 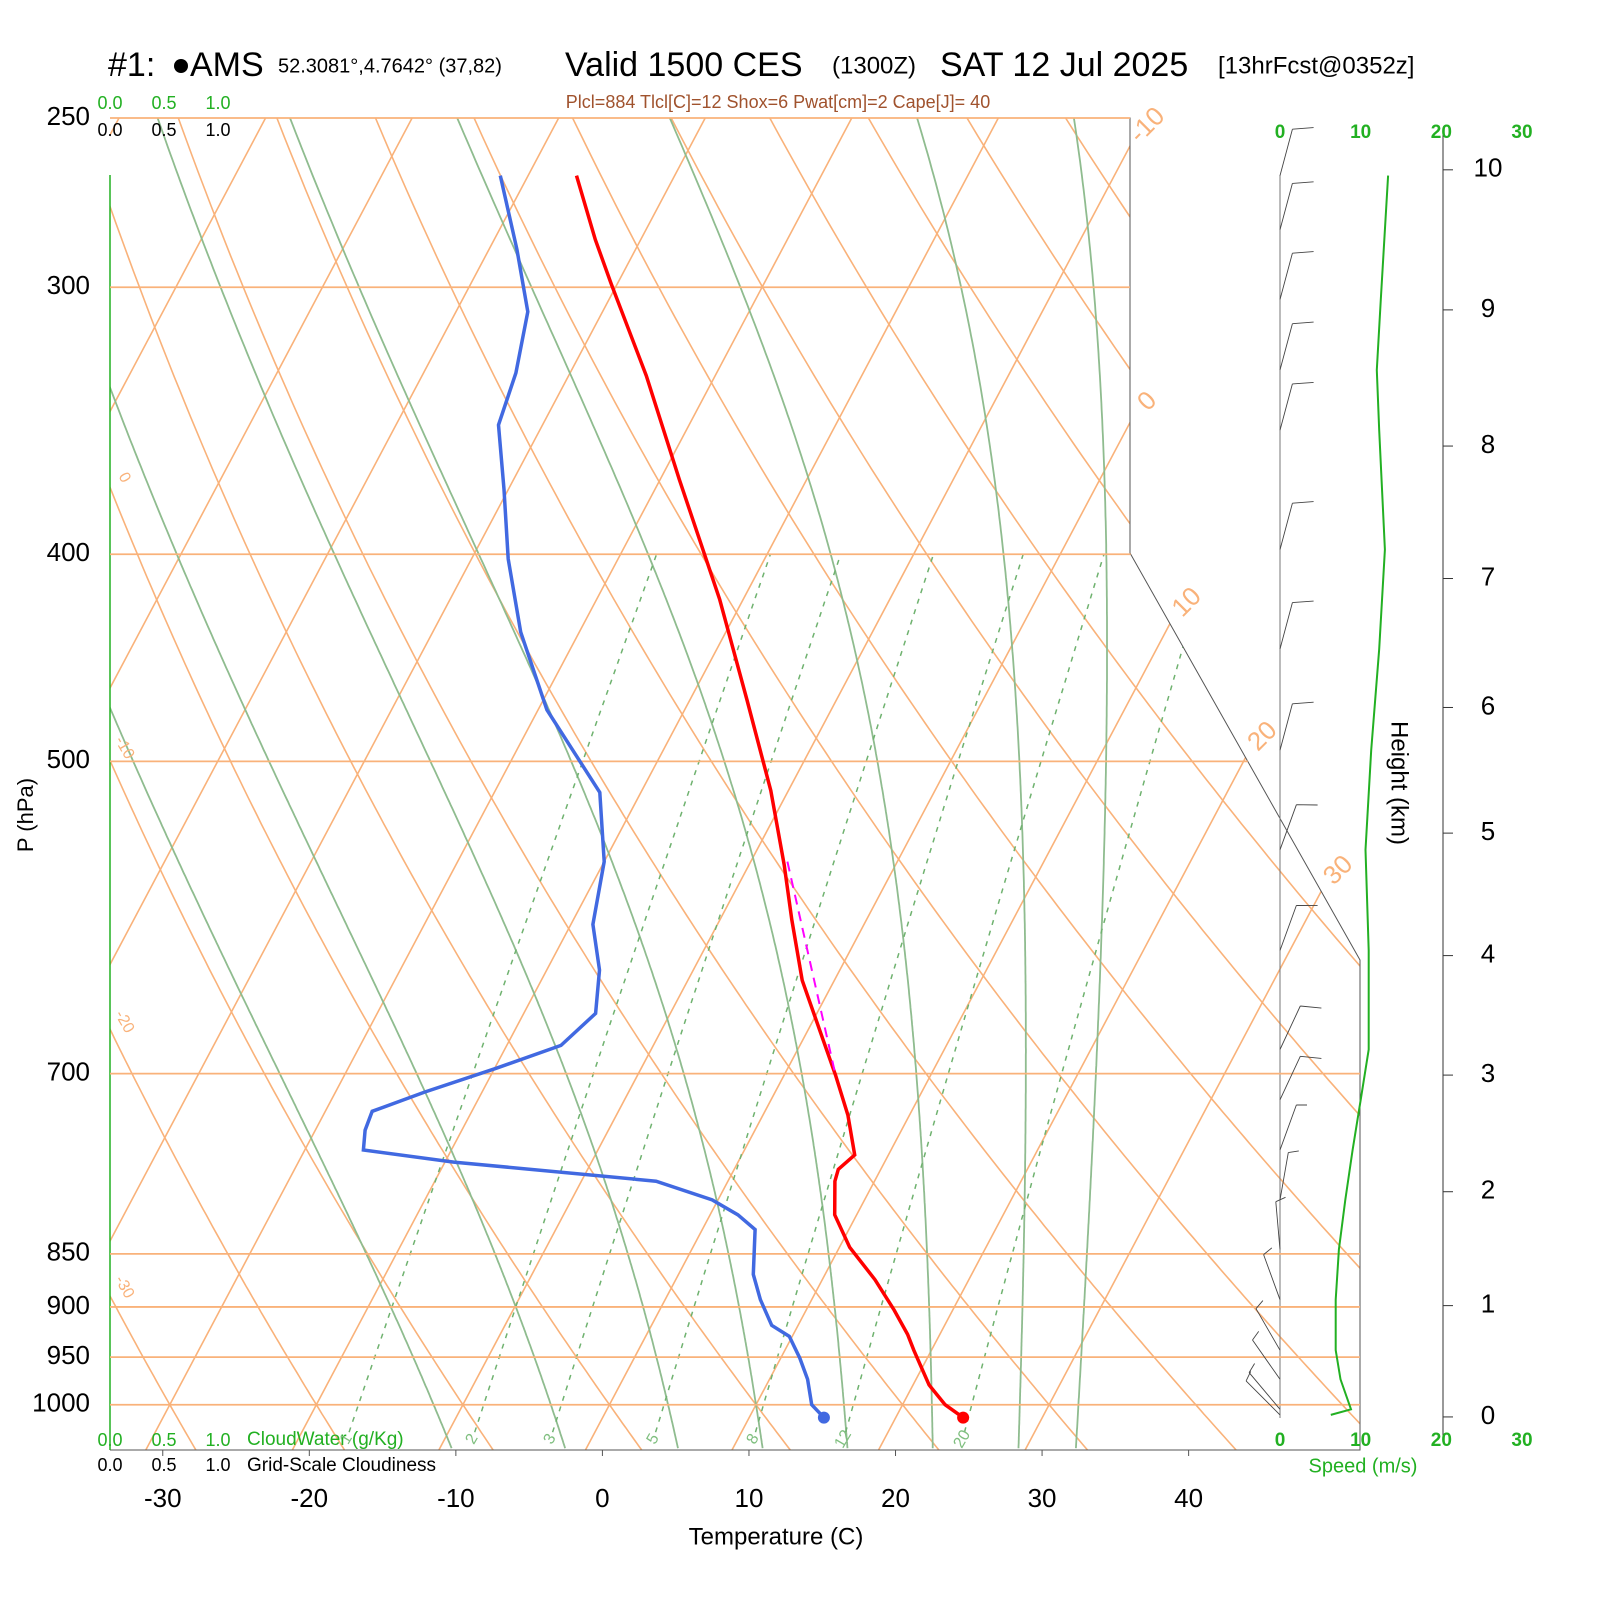 What do you see at coordinates (1363, 1466) in the screenshot?
I see `speed-axis-label: Speed (m/s)` at bounding box center [1363, 1466].